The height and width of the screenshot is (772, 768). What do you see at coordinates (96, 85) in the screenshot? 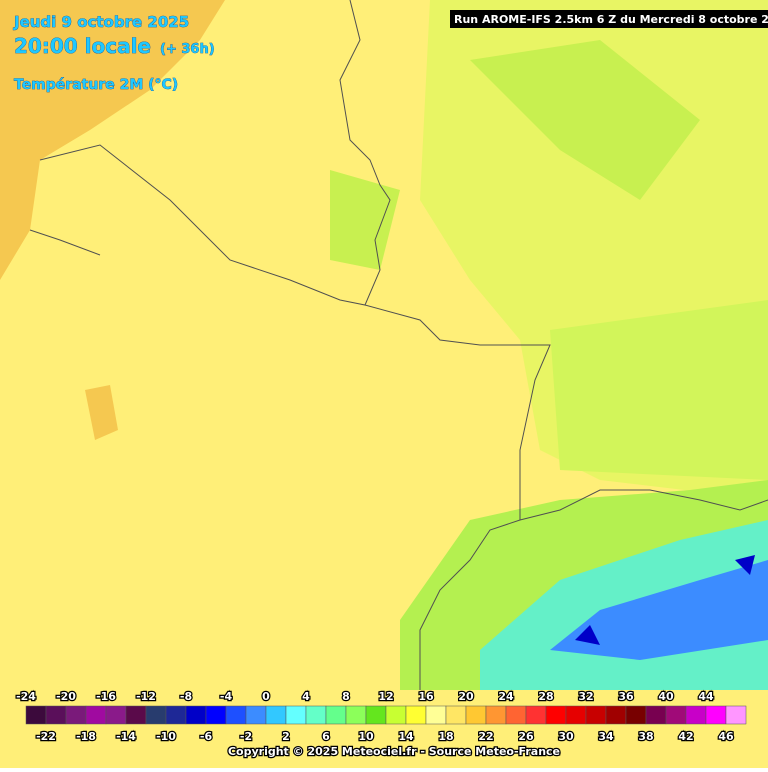
I see `variable: Température 2M (°C)` at bounding box center [96, 85].